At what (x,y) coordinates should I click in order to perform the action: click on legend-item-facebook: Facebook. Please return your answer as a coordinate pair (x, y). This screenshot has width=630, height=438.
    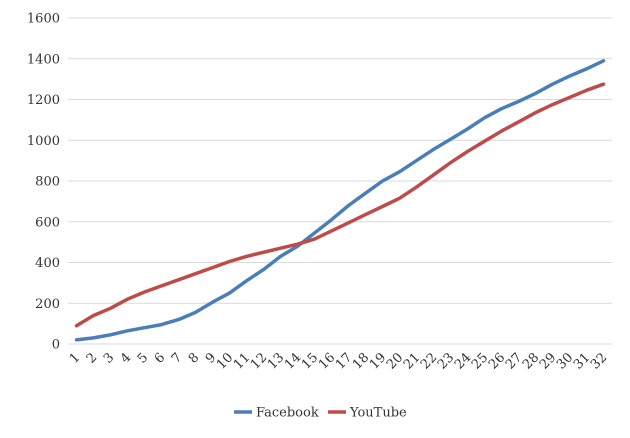
    Looking at the image, I should click on (276, 413).